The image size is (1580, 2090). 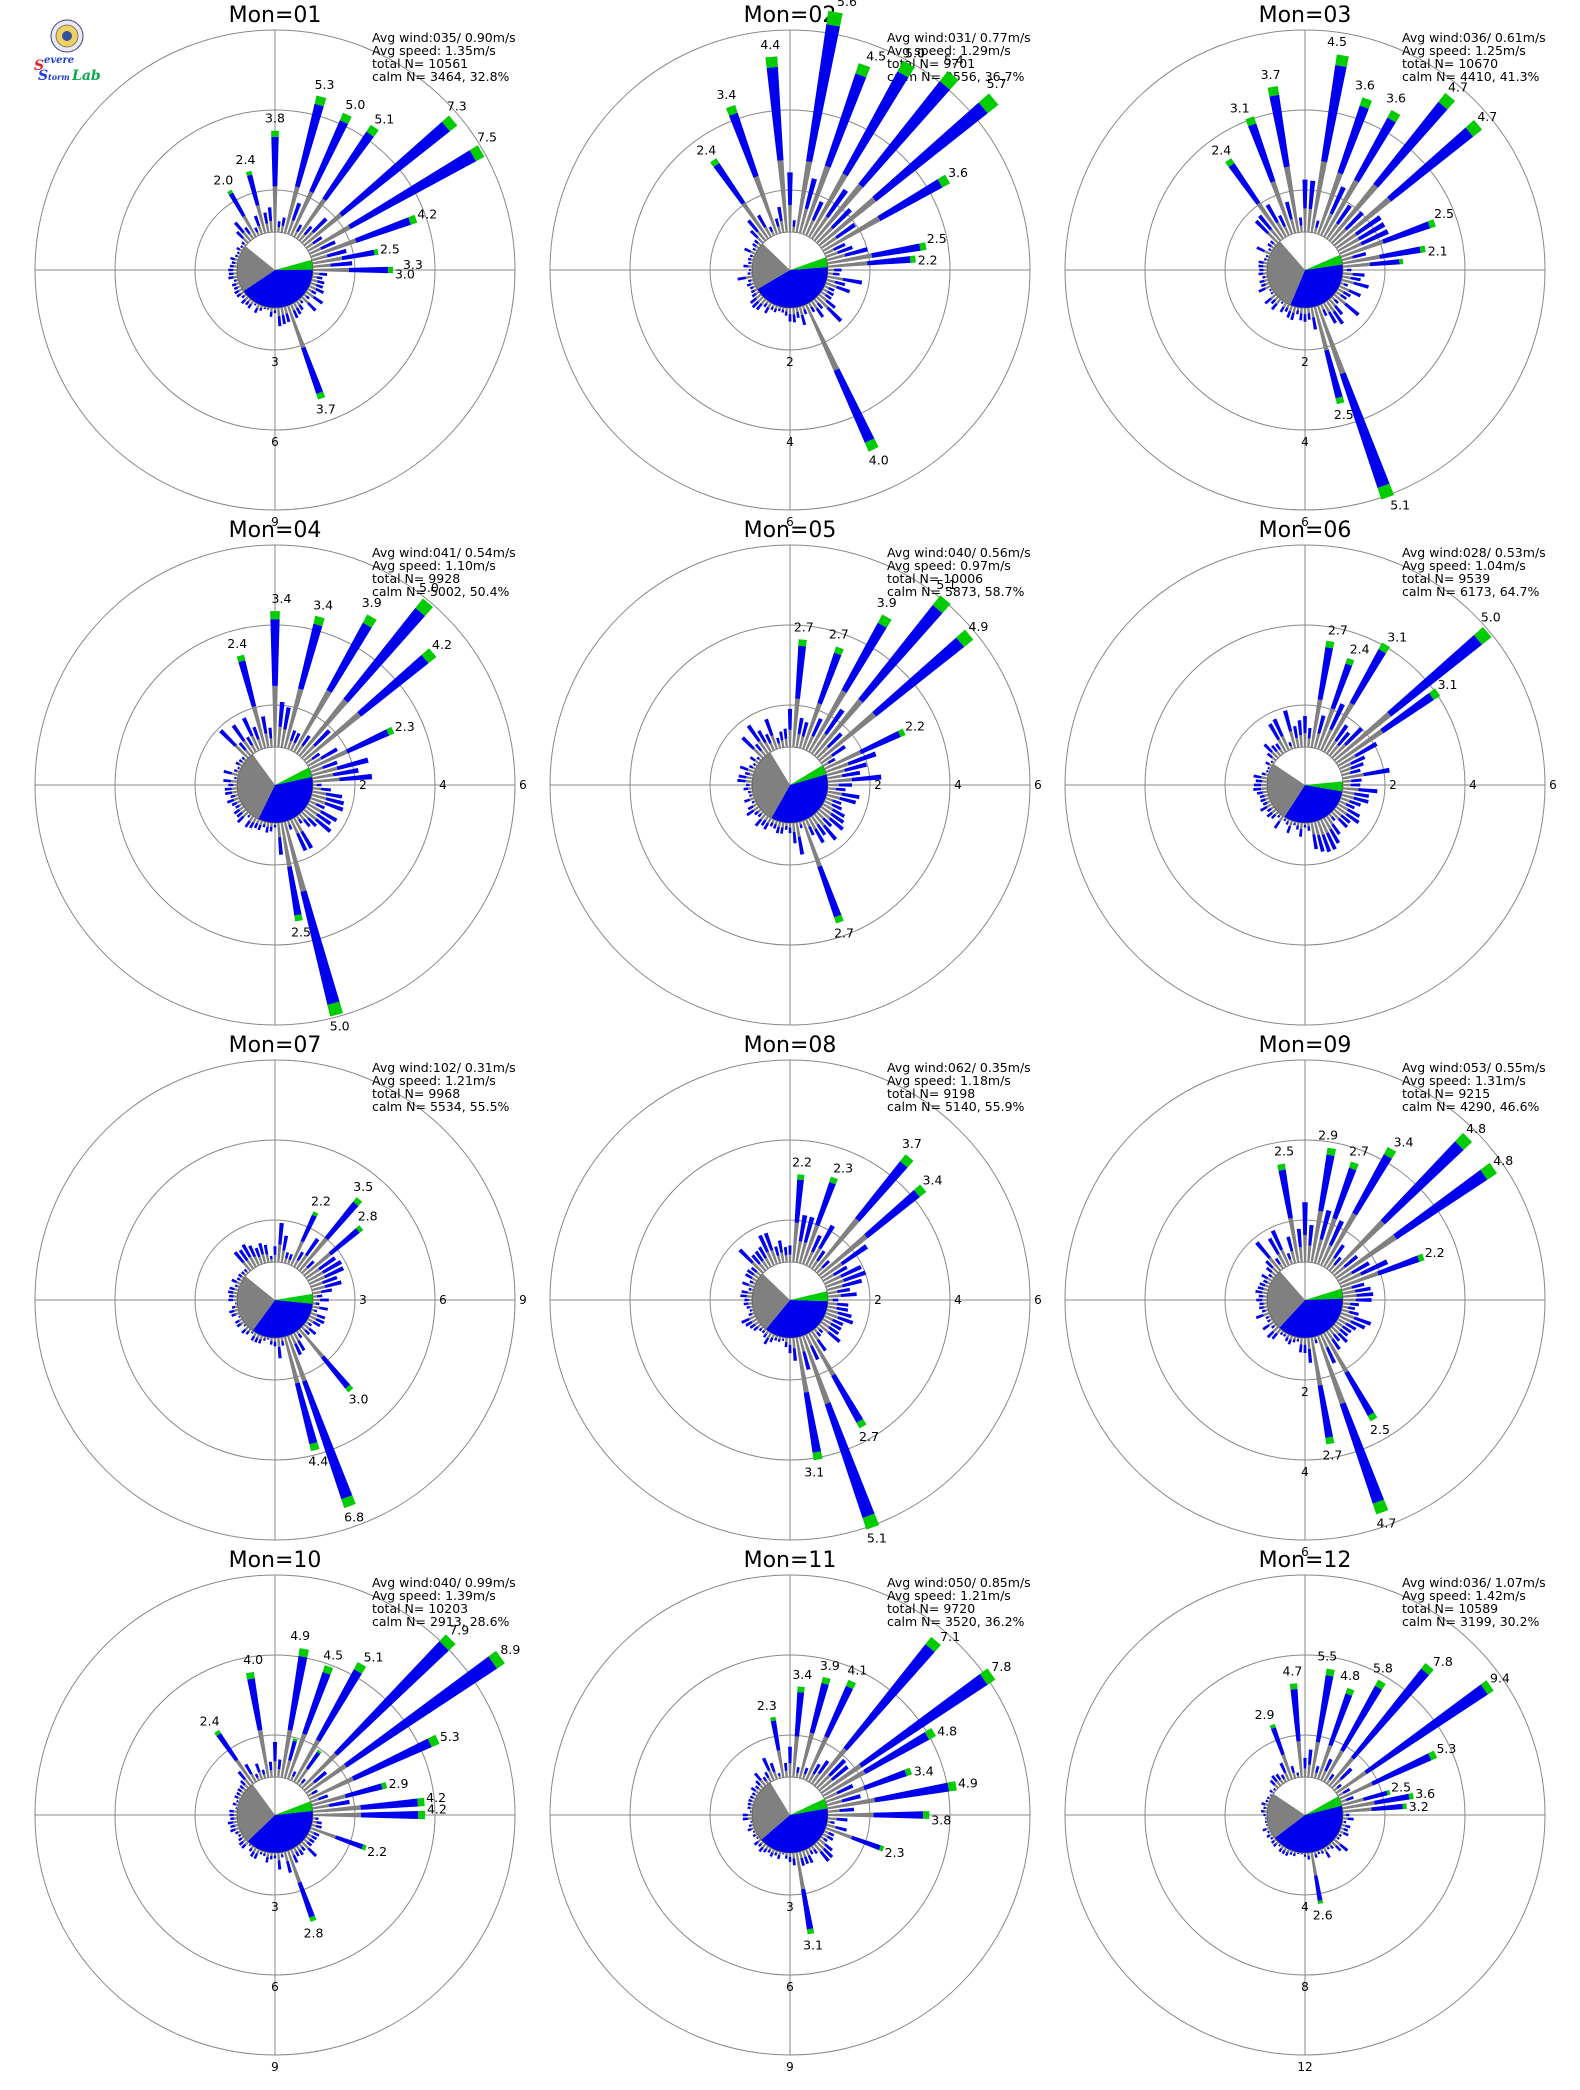 I want to click on avg-speed-stat: Avg speed: 0.97m/s, so click(x=949, y=565).